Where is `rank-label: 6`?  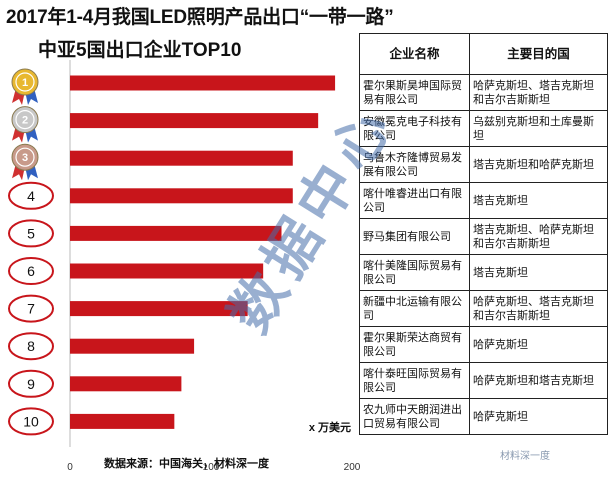 rank-label: 6 is located at coordinates (31, 271).